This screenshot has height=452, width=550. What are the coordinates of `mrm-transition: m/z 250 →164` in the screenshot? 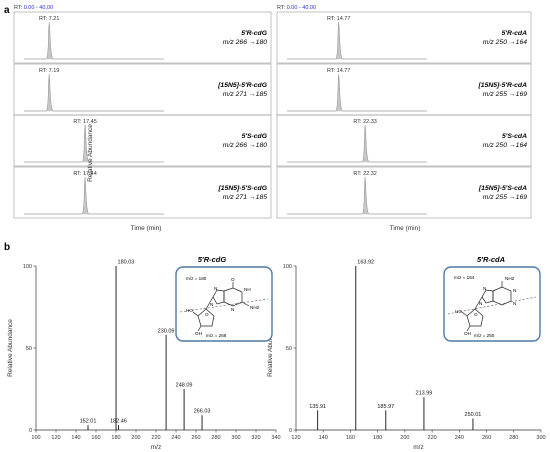 It's located at (505, 42).